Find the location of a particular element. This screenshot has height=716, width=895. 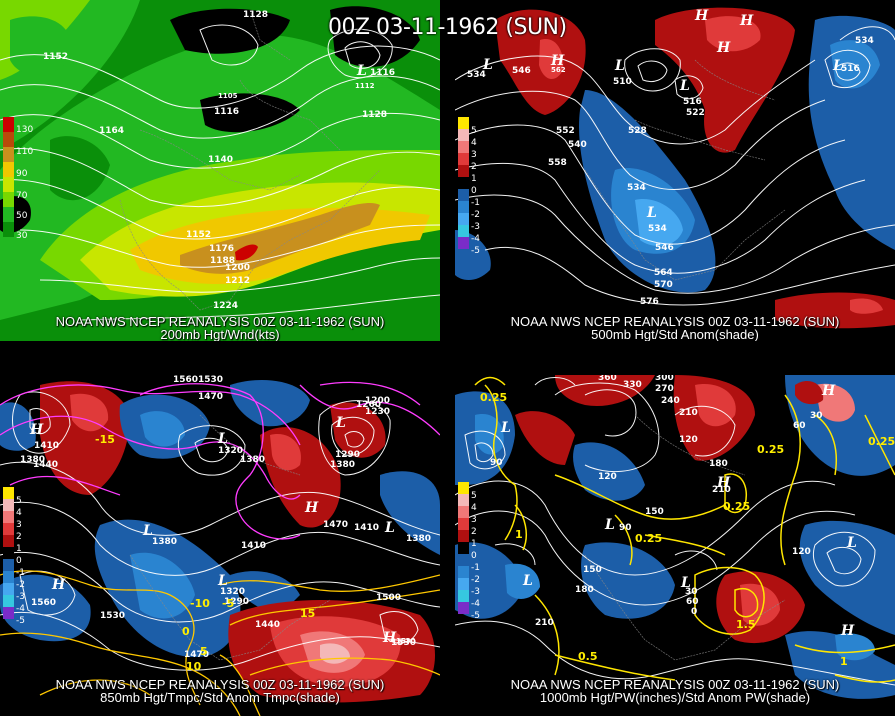

legend-label: -3 is located at coordinates (20, 597).